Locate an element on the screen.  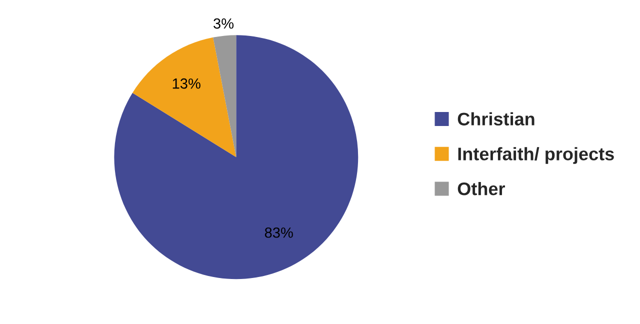
data-label: 3% is located at coordinates (224, 23).